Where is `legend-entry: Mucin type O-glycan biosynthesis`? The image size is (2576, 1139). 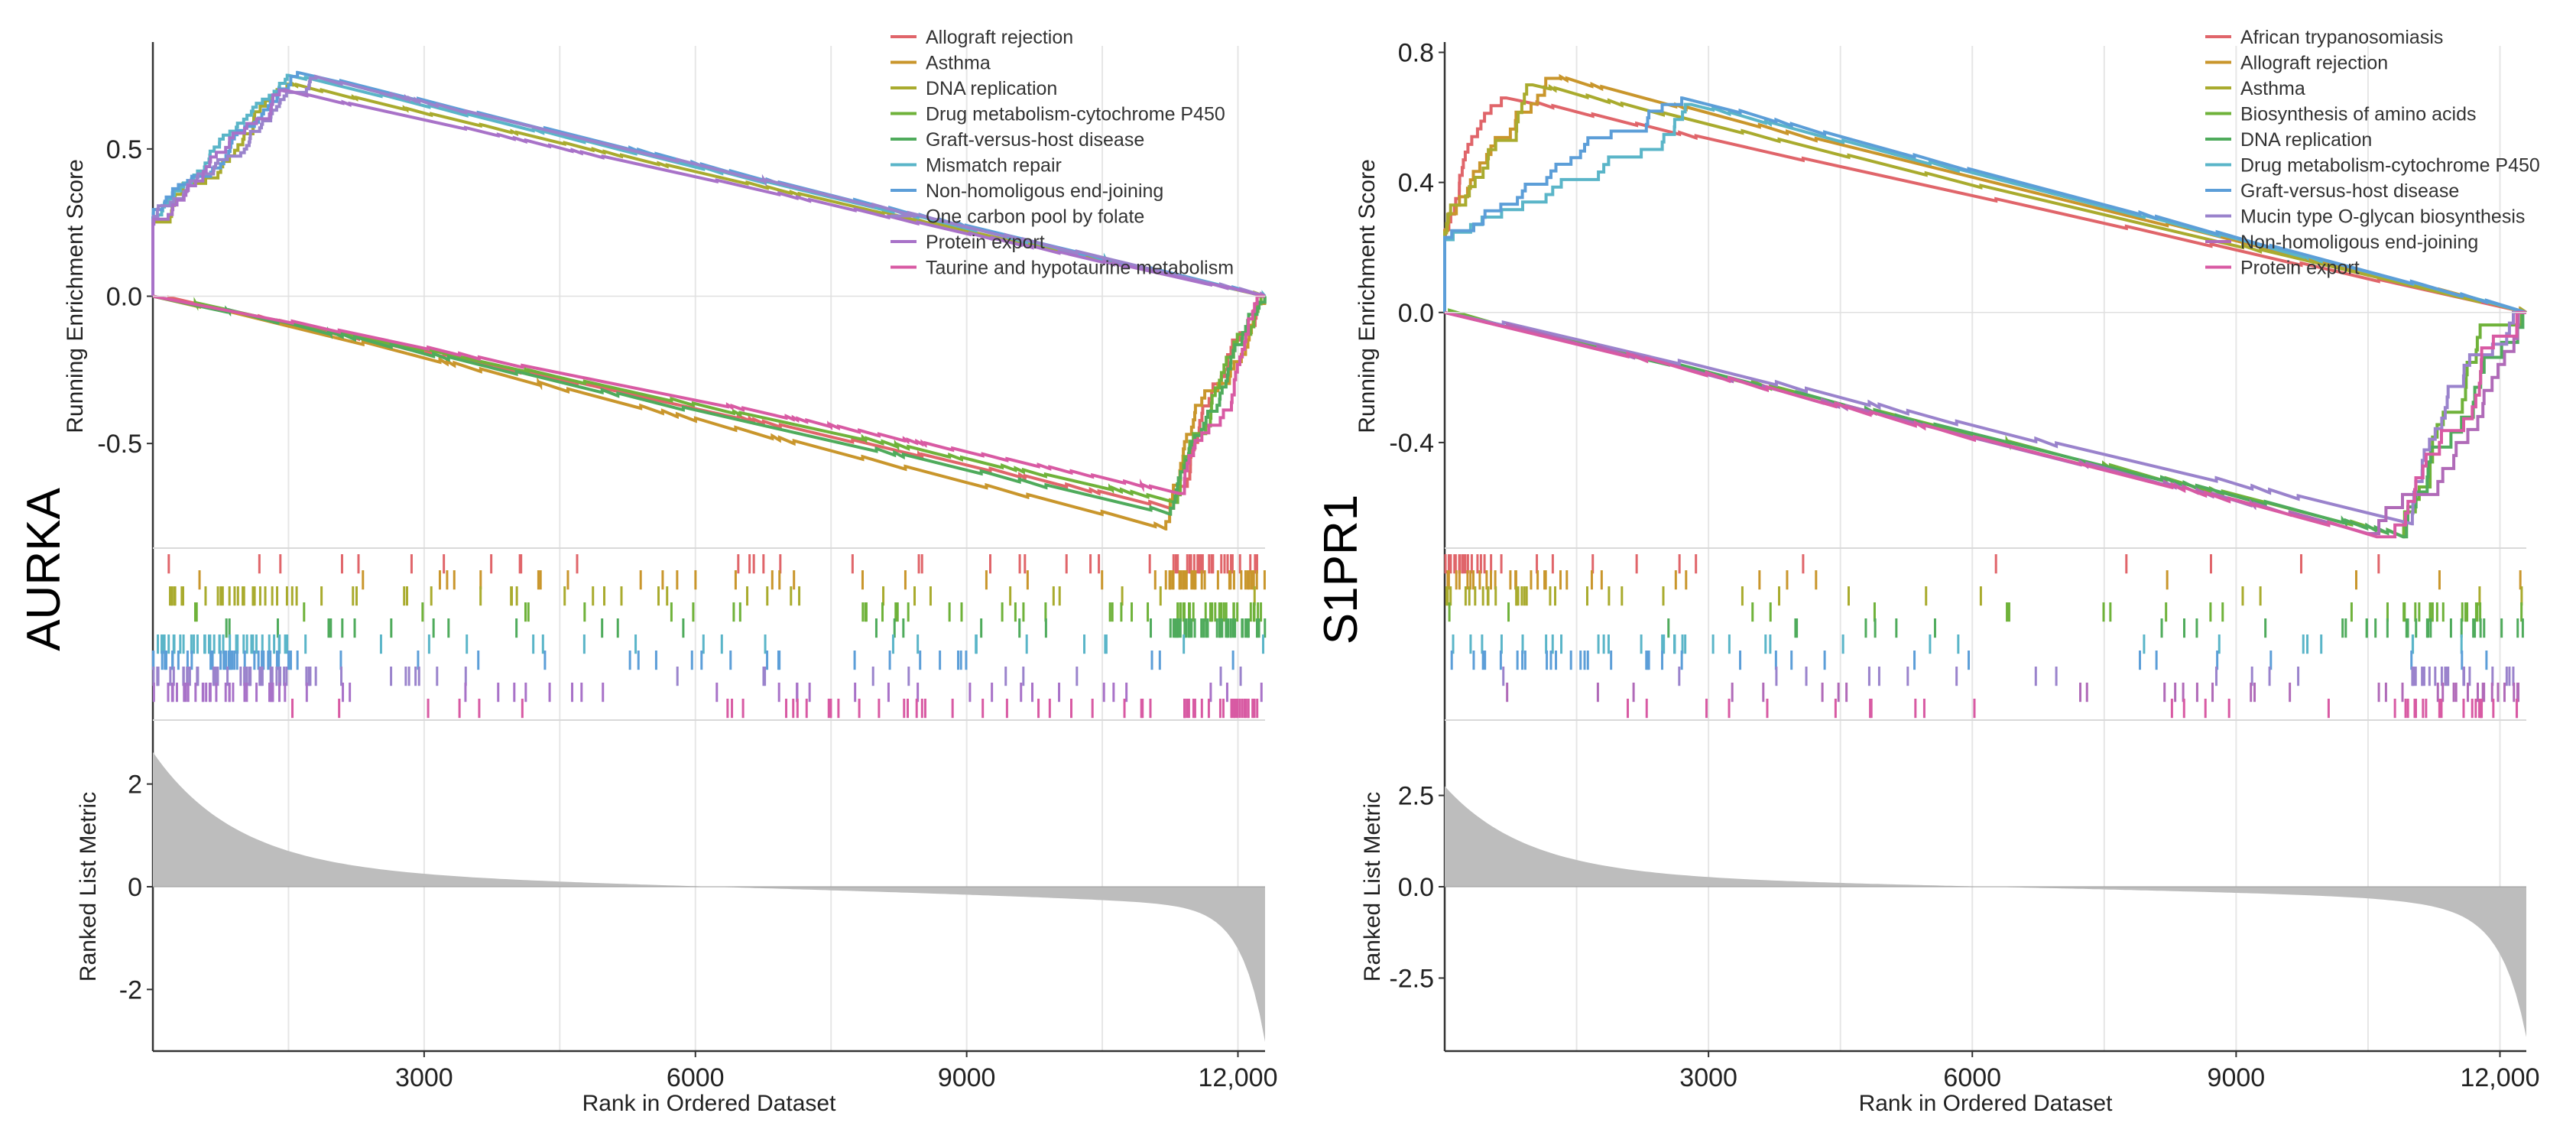 legend-entry: Mucin type O-glycan biosynthesis is located at coordinates (2382, 217).